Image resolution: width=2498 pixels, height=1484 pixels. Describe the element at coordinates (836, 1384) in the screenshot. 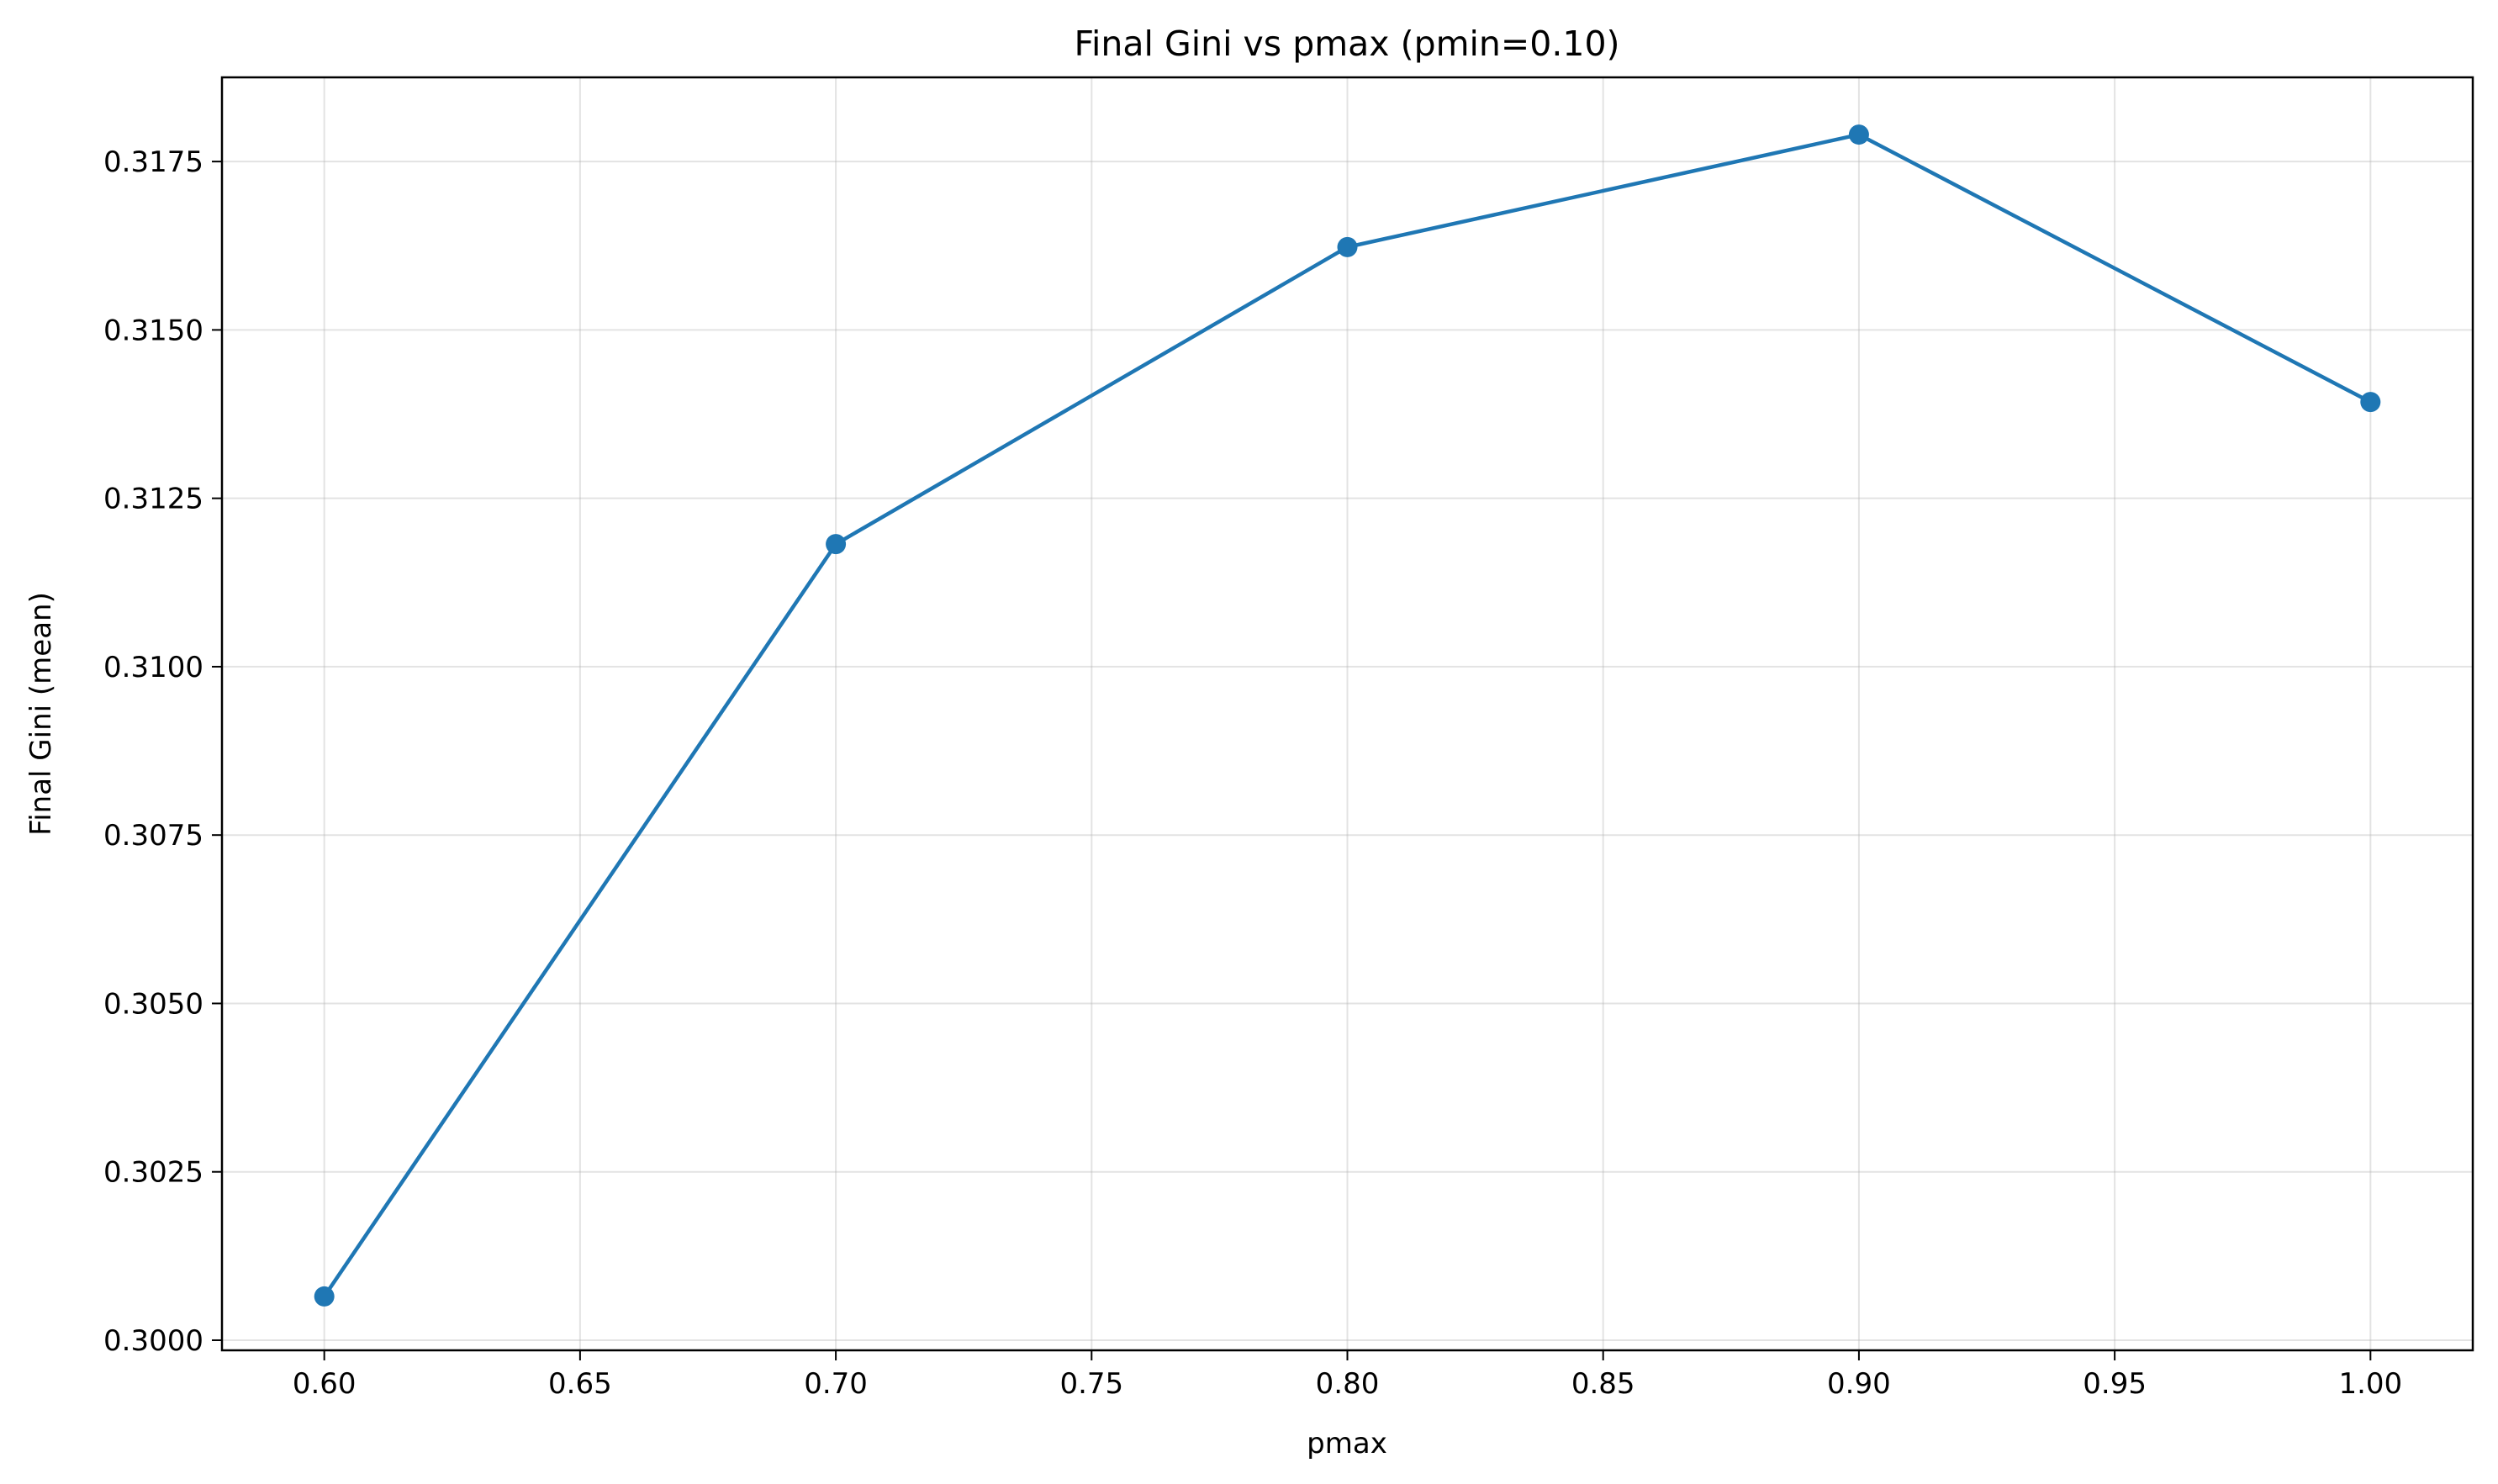

I see `x-tick-label: 0.70` at that location.